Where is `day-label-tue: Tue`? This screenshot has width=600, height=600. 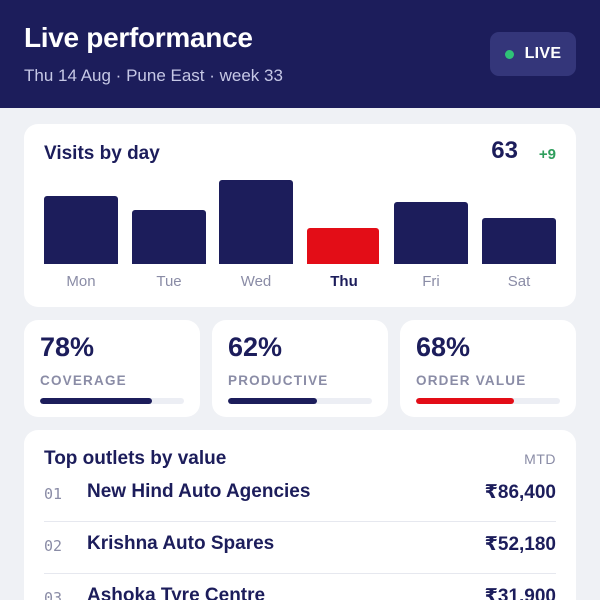
day-label-tue: Tue is located at coordinates (169, 281).